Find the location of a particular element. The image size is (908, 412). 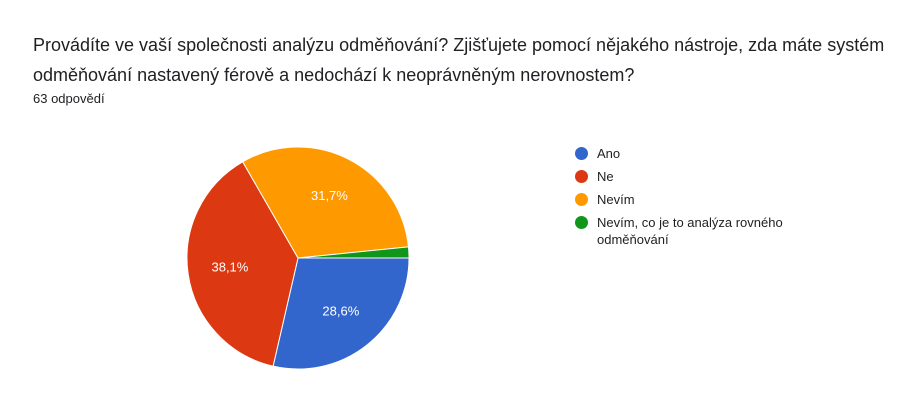

legend-label: Nevím is located at coordinates (616, 199).